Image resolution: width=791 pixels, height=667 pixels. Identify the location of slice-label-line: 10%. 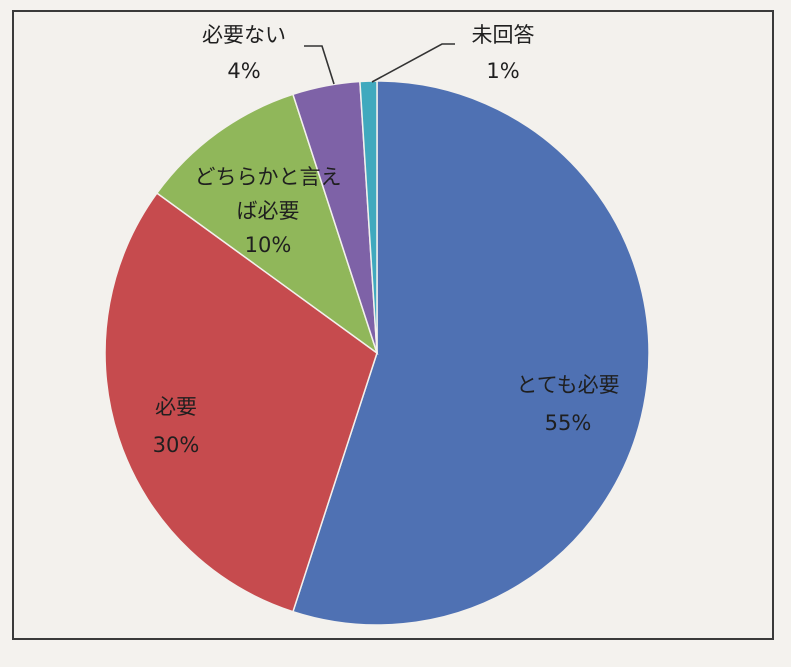
(268, 245).